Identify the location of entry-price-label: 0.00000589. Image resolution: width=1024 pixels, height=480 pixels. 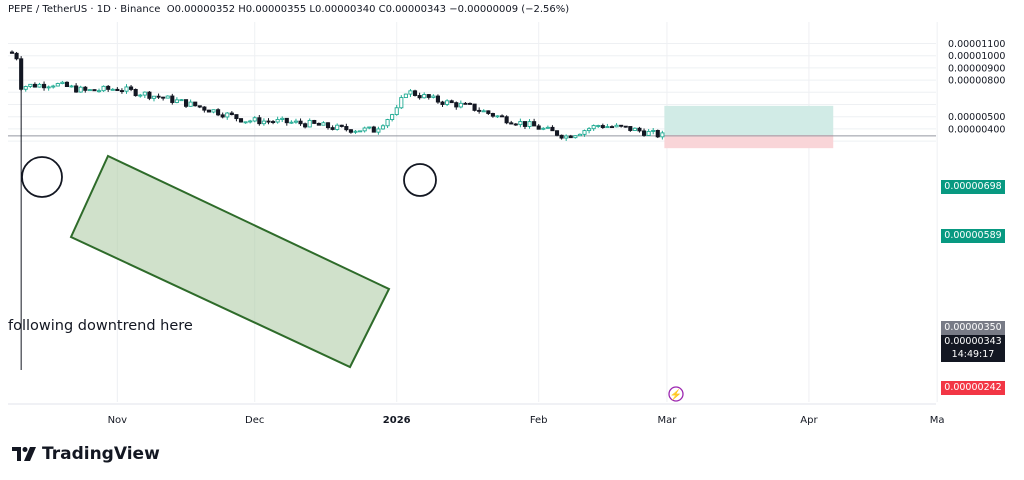
(973, 236).